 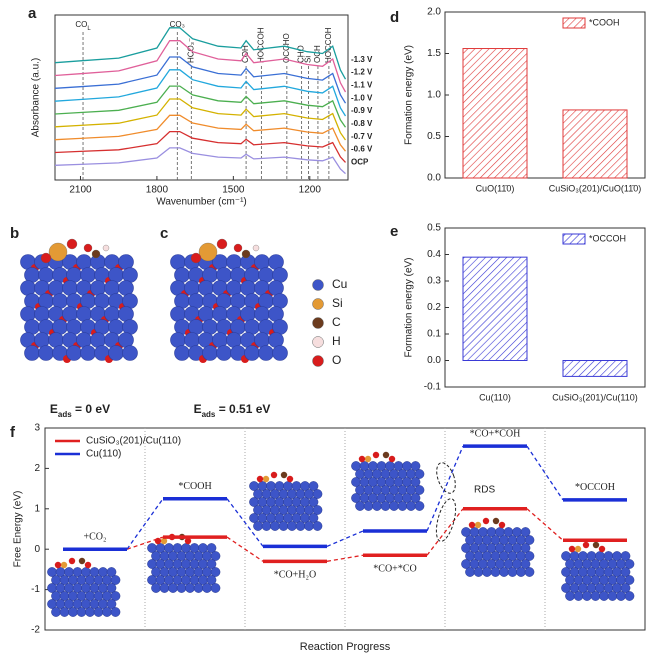 I want to click on y-tick-label: 1, so click(x=37, y=508).